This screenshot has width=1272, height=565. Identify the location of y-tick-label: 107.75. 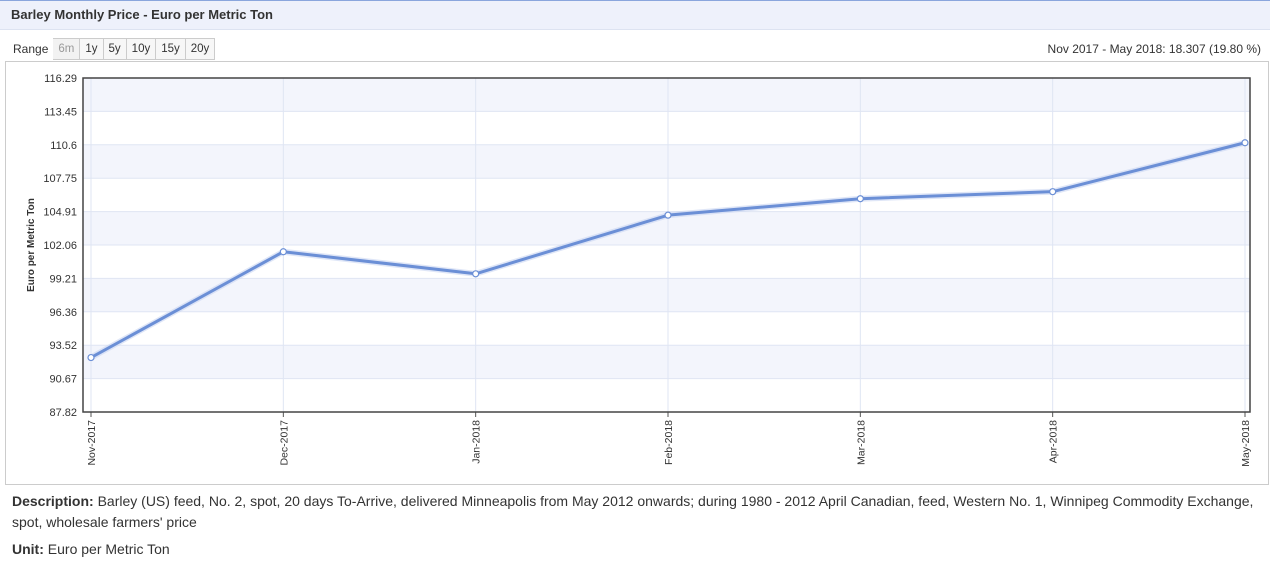
(60, 179).